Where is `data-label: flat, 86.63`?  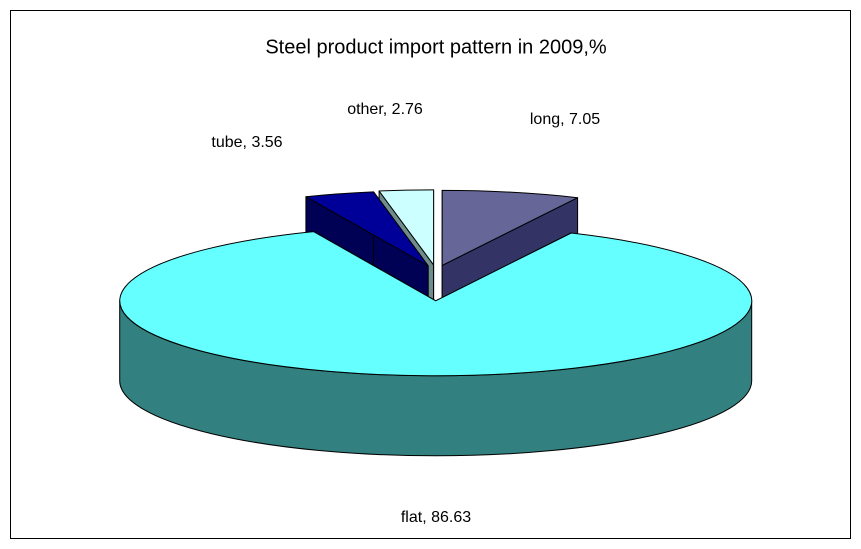
data-label: flat, 86.63 is located at coordinates (436, 517).